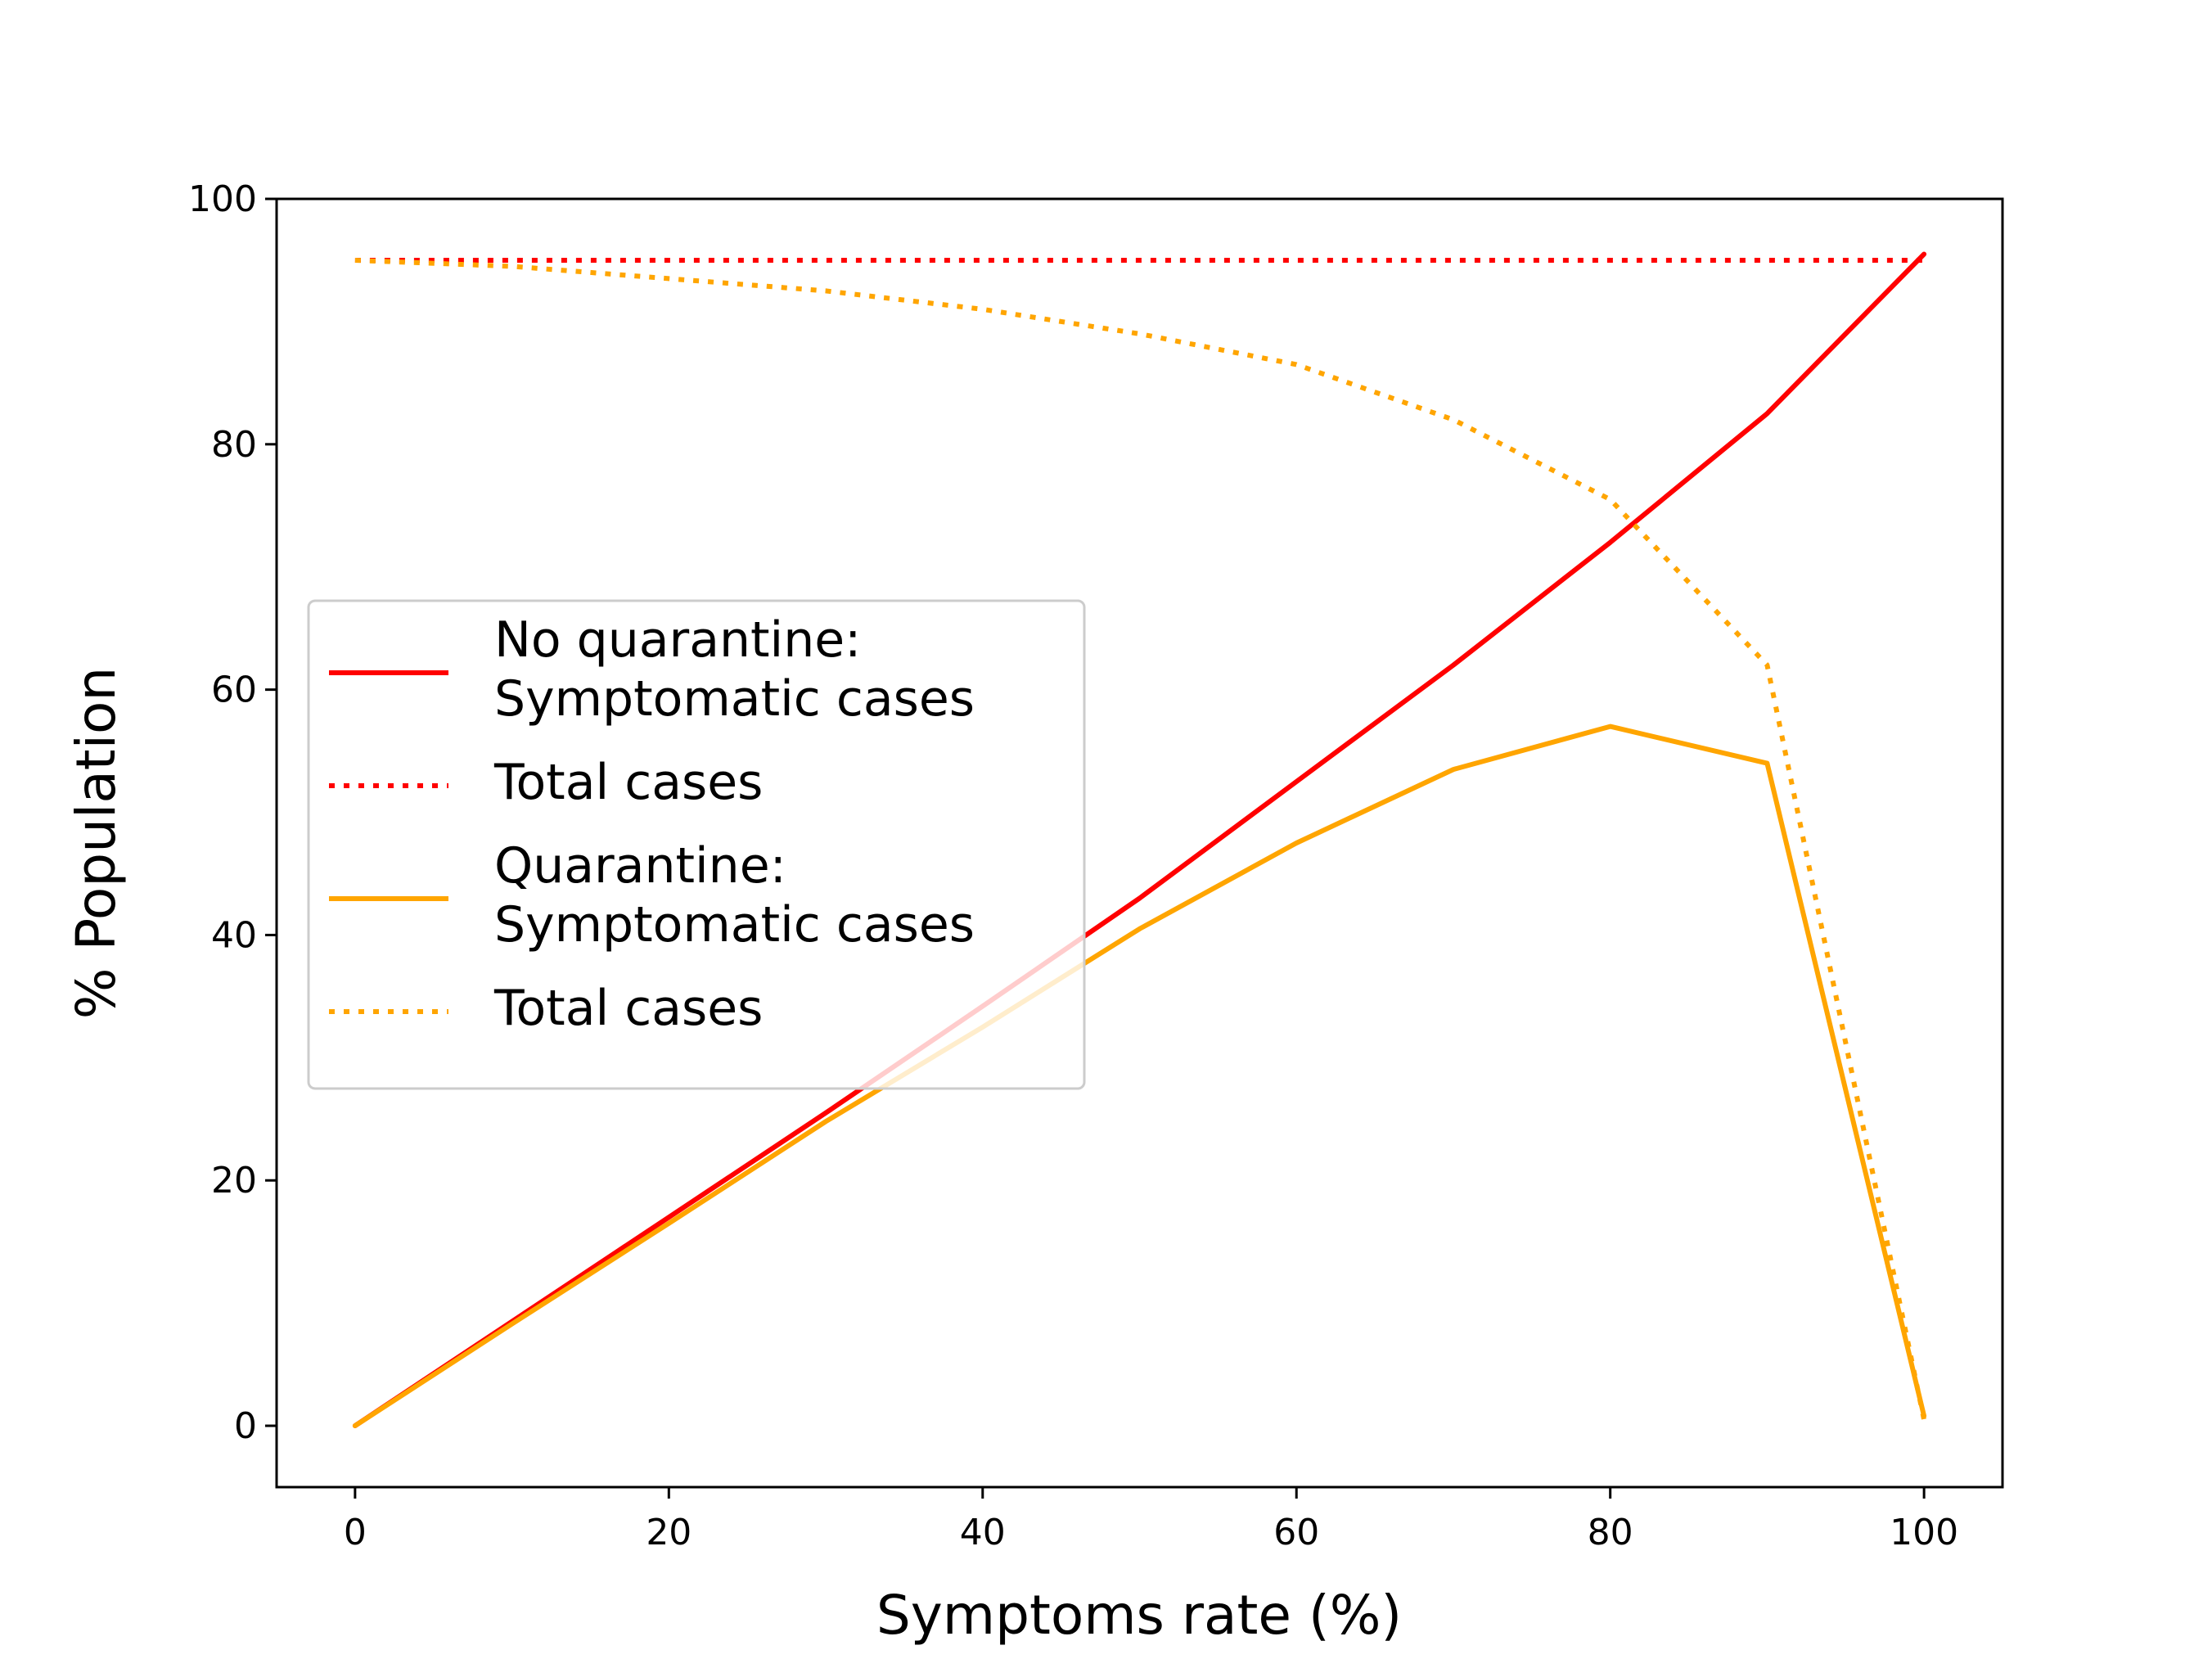 Image resolution: width=2212 pixels, height=1659 pixels. Describe the element at coordinates (677, 640) in the screenshot. I see `legend-label: No quarantine:` at that location.